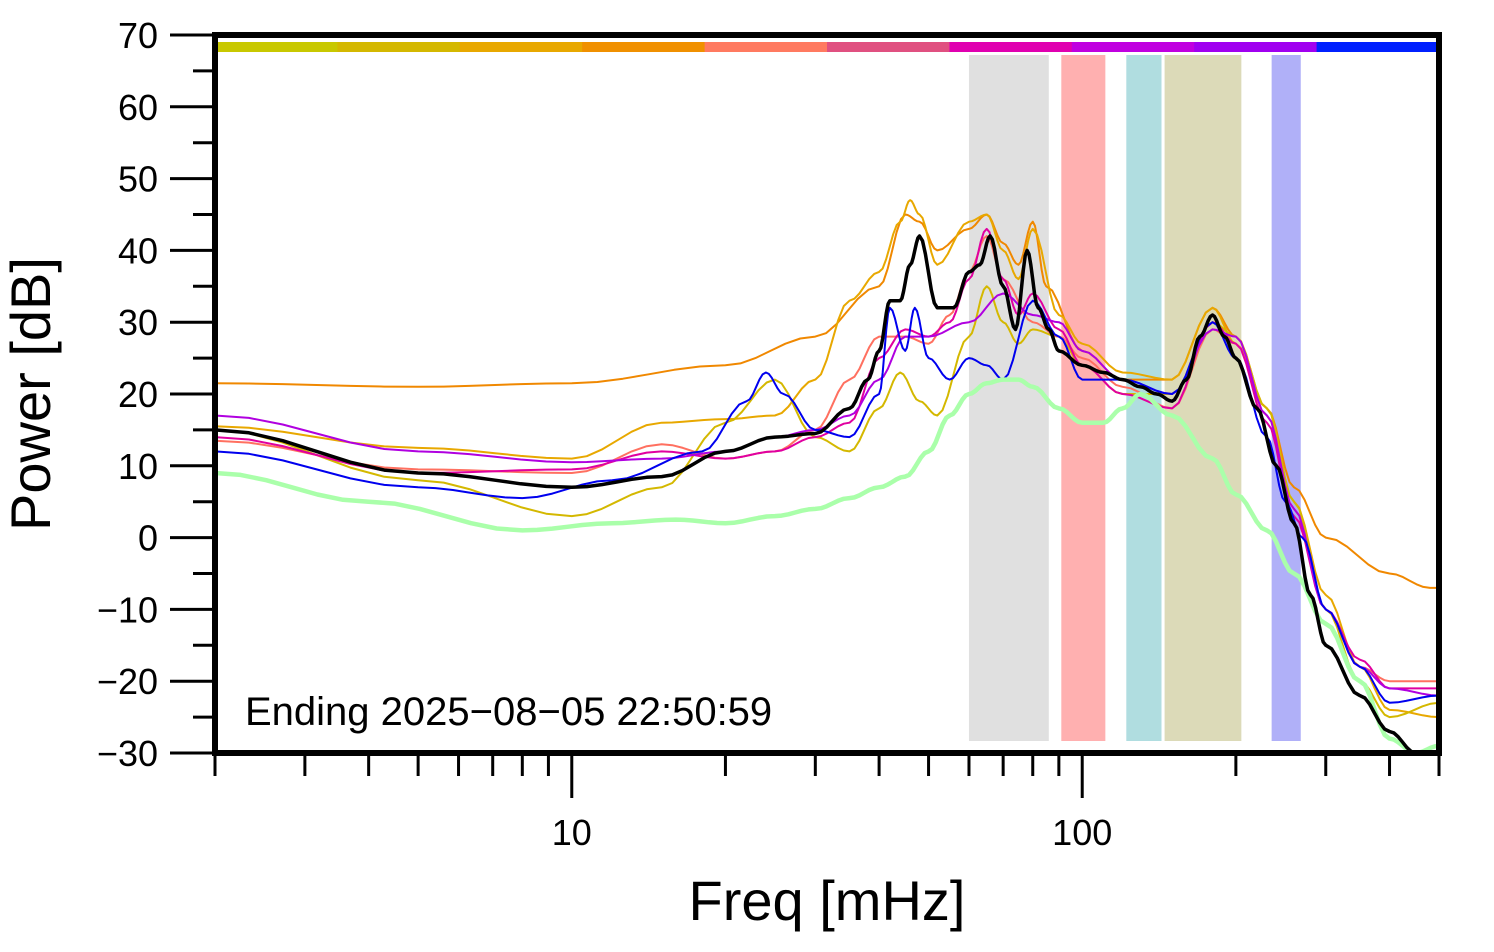 The height and width of the screenshot is (952, 1494). What do you see at coordinates (138, 394) in the screenshot?
I see `y-tick-label: 20` at bounding box center [138, 394].